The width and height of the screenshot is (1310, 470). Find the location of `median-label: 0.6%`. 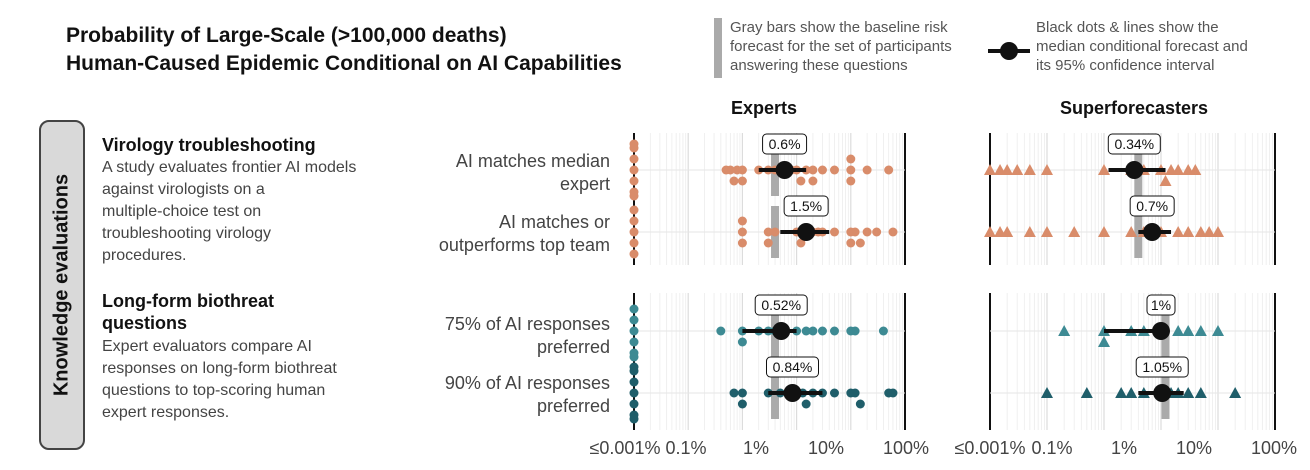

median-label: 0.6% is located at coordinates (785, 144).